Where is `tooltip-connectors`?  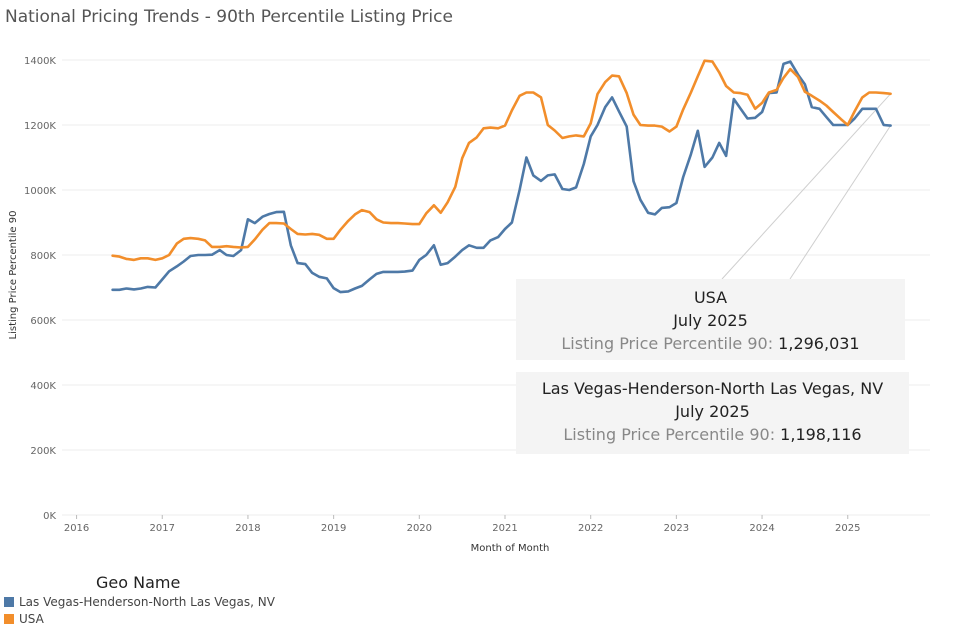 tooltip-connectors is located at coordinates (806, 186).